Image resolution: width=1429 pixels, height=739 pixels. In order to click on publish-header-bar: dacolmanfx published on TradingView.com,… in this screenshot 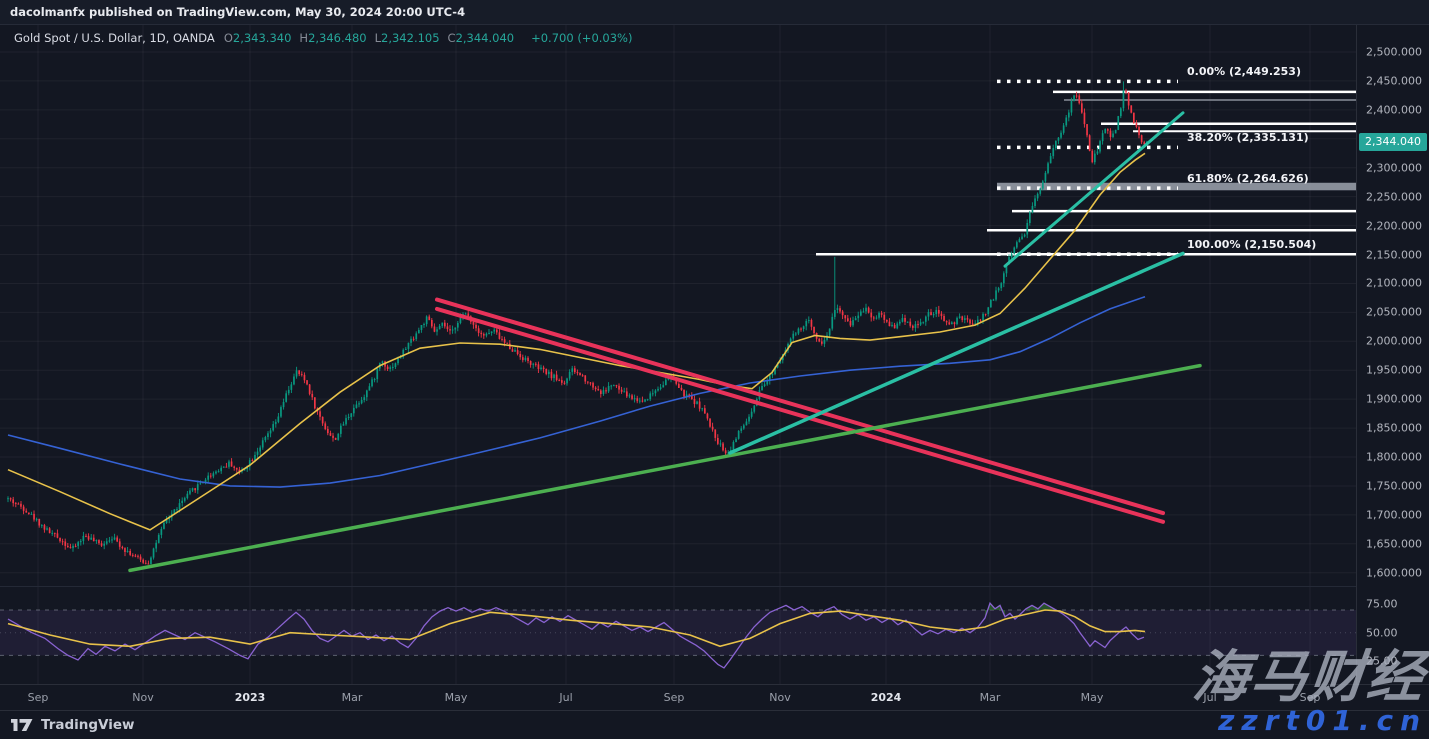, I will do `click(714, 12)`.